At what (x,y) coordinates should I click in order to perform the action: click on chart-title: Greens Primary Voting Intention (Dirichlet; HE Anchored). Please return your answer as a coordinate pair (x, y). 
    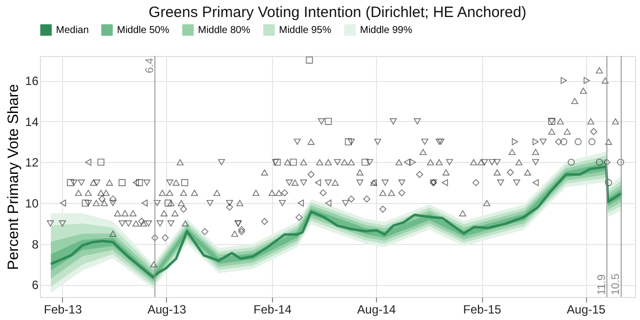
    Looking at the image, I should click on (337, 12).